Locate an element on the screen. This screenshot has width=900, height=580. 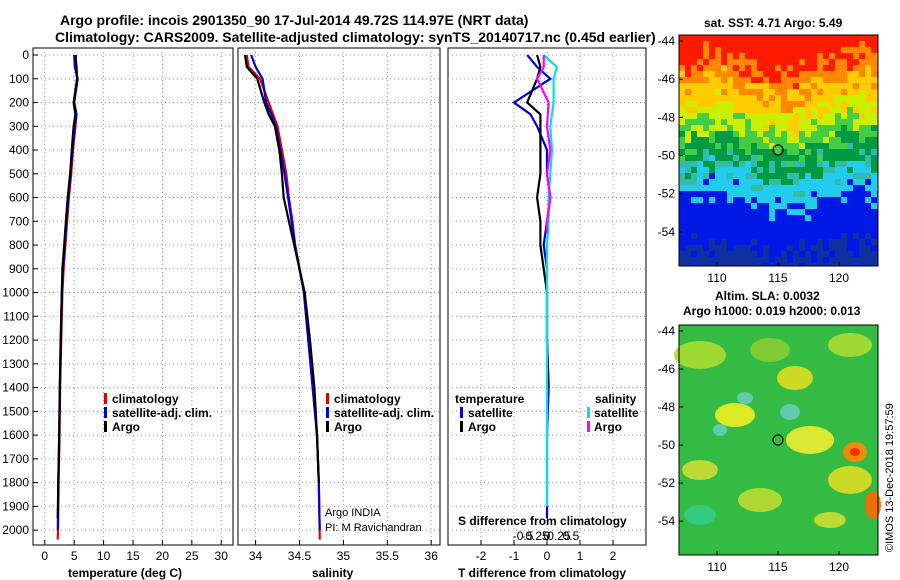
legend-argo: Argo is located at coordinates (126, 427).